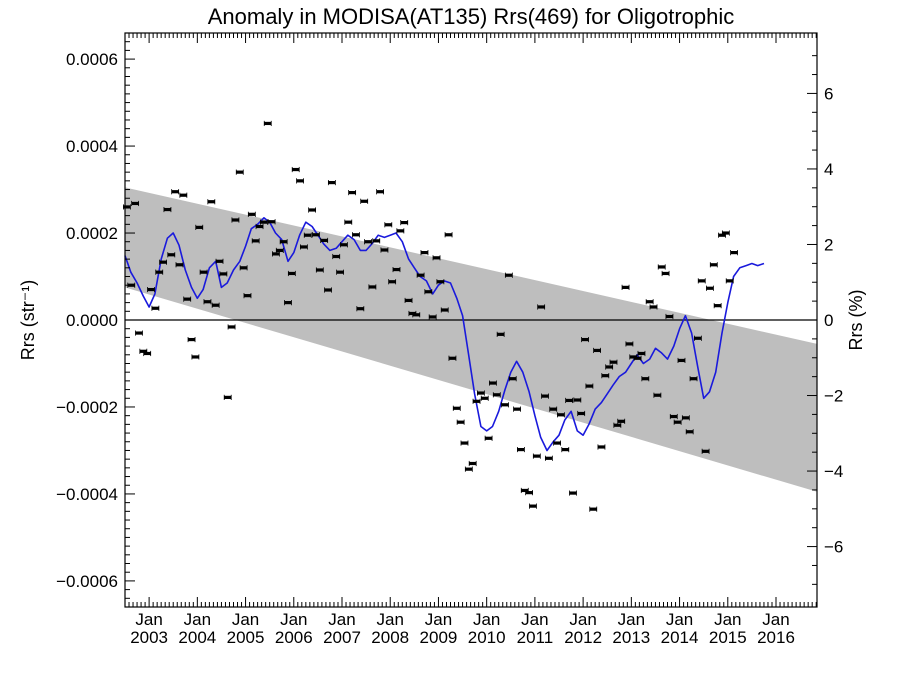 Image resolution: width=900 pixels, height=675 pixels. Describe the element at coordinates (92, 320) in the screenshot. I see `left-tick-label: 0.0000` at that location.